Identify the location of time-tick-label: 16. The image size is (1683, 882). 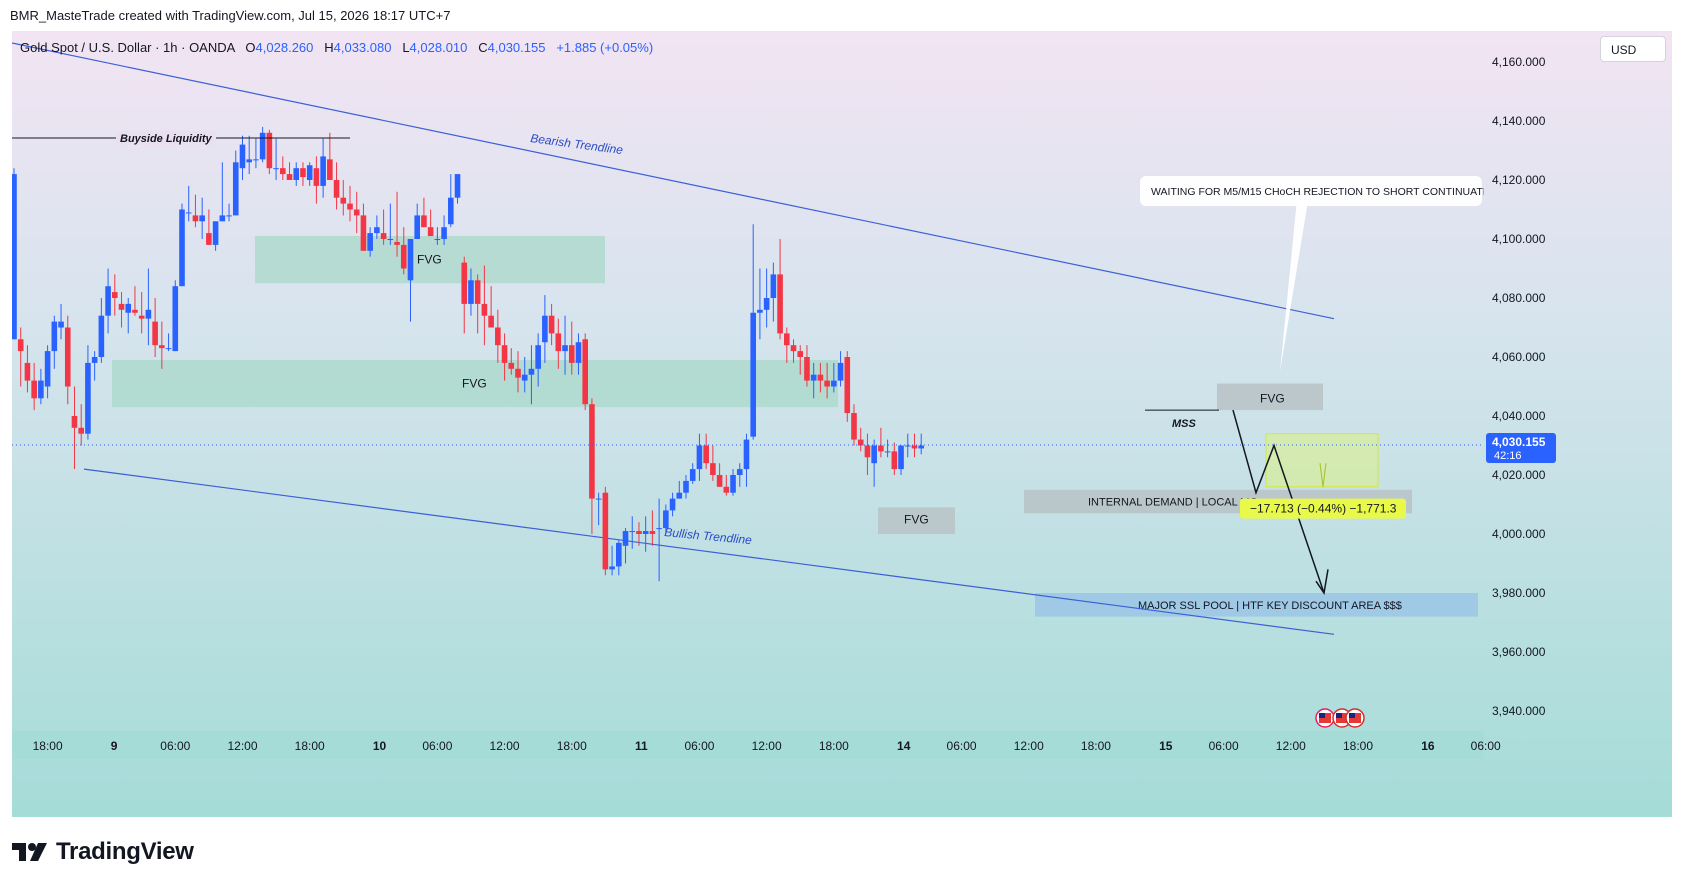
(1428, 746).